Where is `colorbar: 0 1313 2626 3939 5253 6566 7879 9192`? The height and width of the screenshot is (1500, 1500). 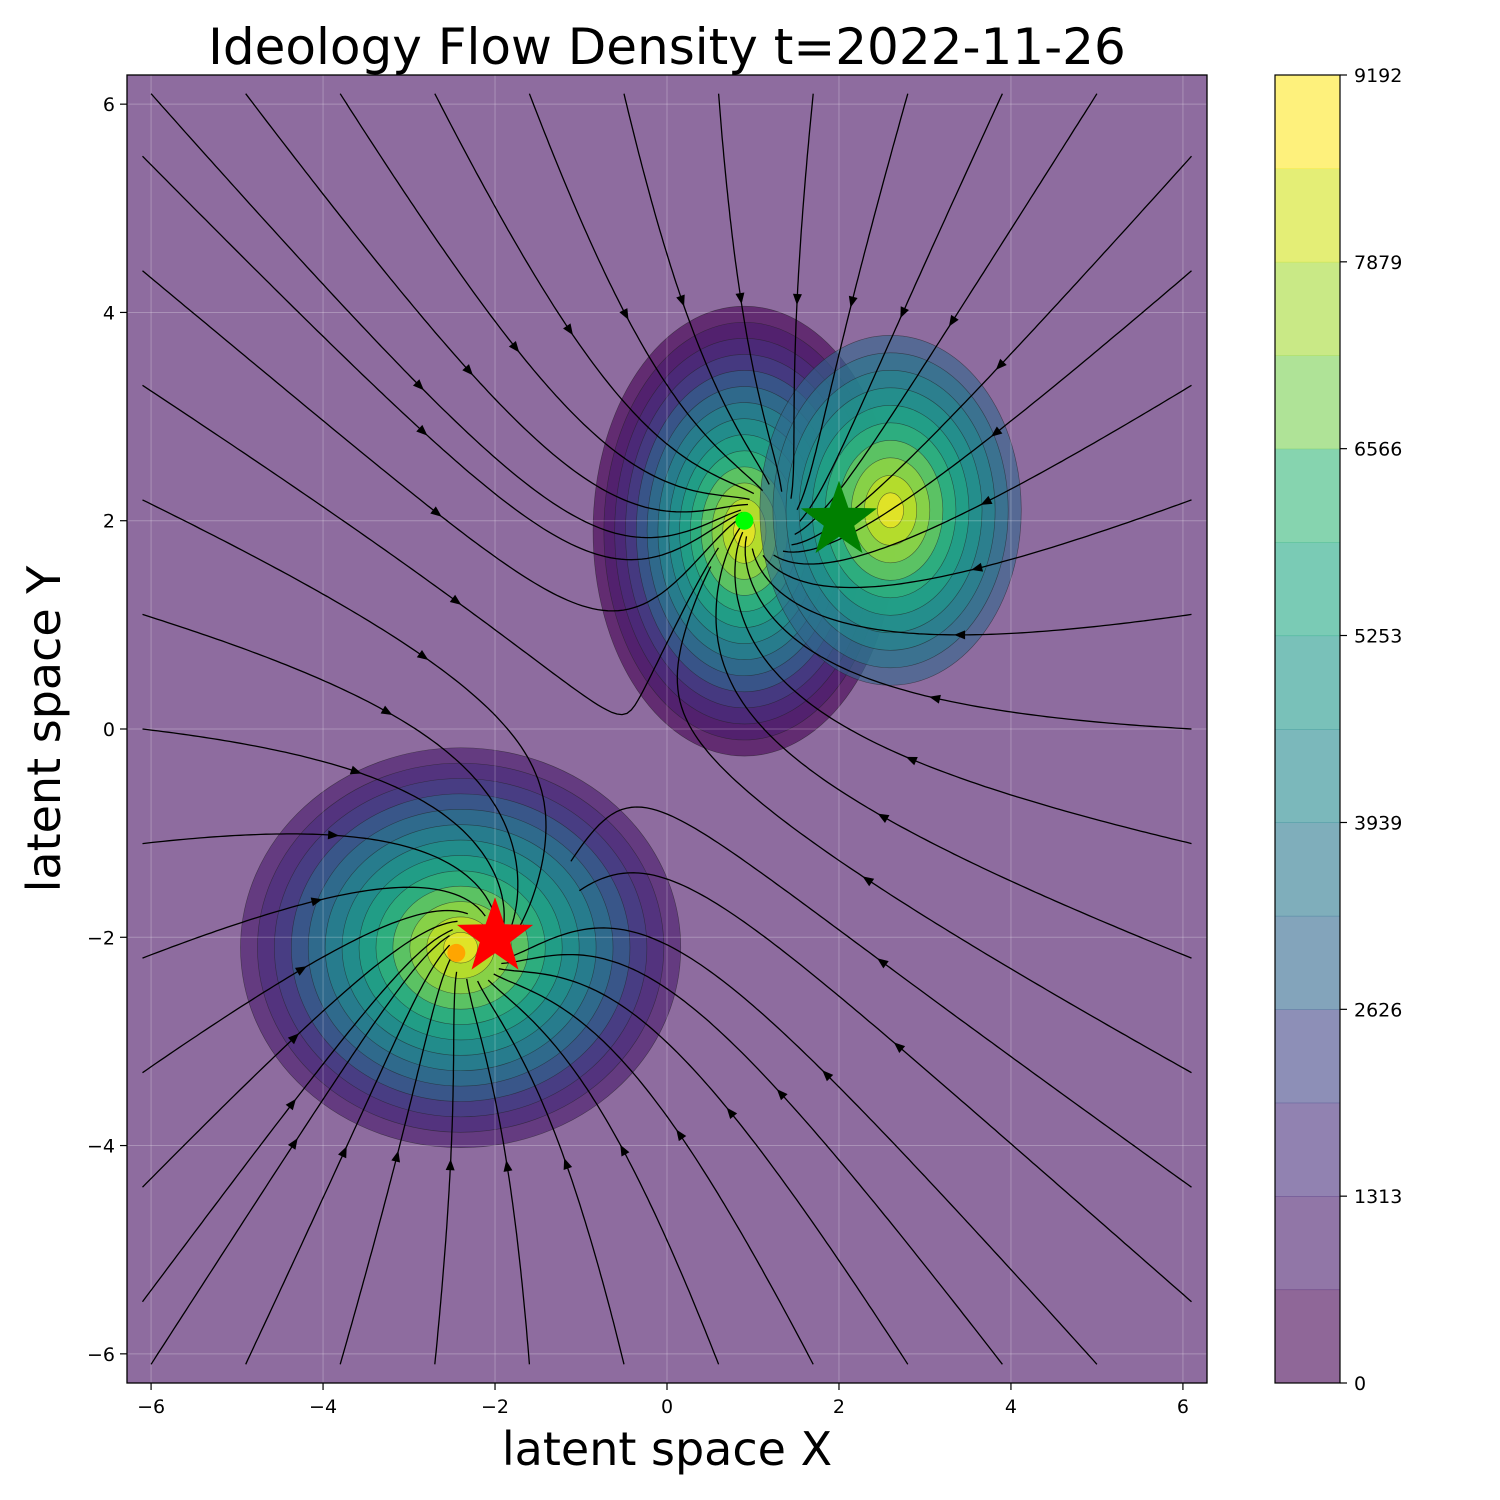
colorbar: 0 1313 2626 3939 5253 6566 7879 9192 is located at coordinates (1338, 730).